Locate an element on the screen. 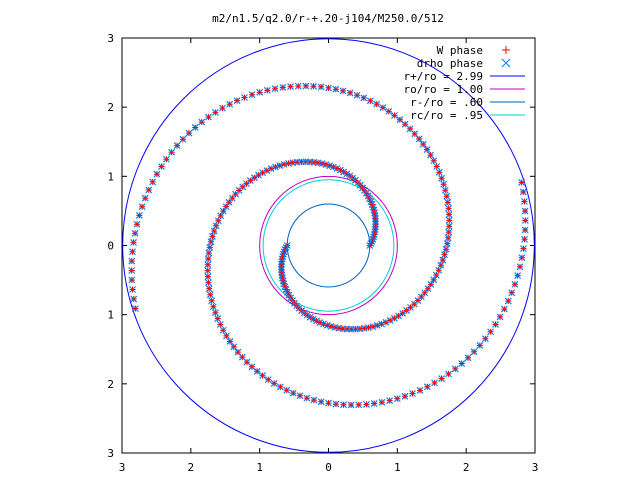  legend-label: drho phase is located at coordinates (450, 63).